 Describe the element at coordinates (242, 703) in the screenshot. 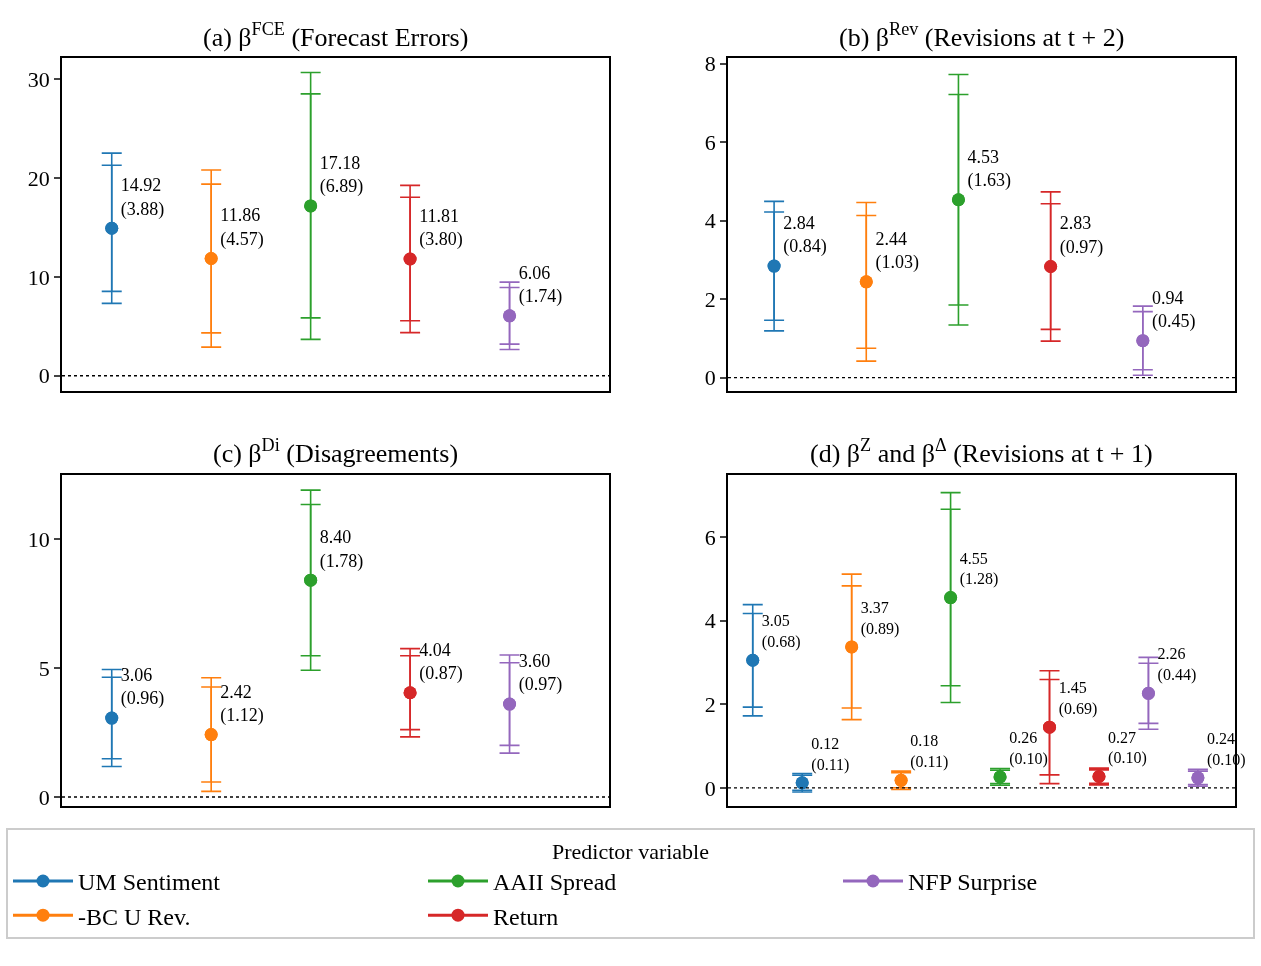

I see `data-label: 2.42 (1.12)` at that location.